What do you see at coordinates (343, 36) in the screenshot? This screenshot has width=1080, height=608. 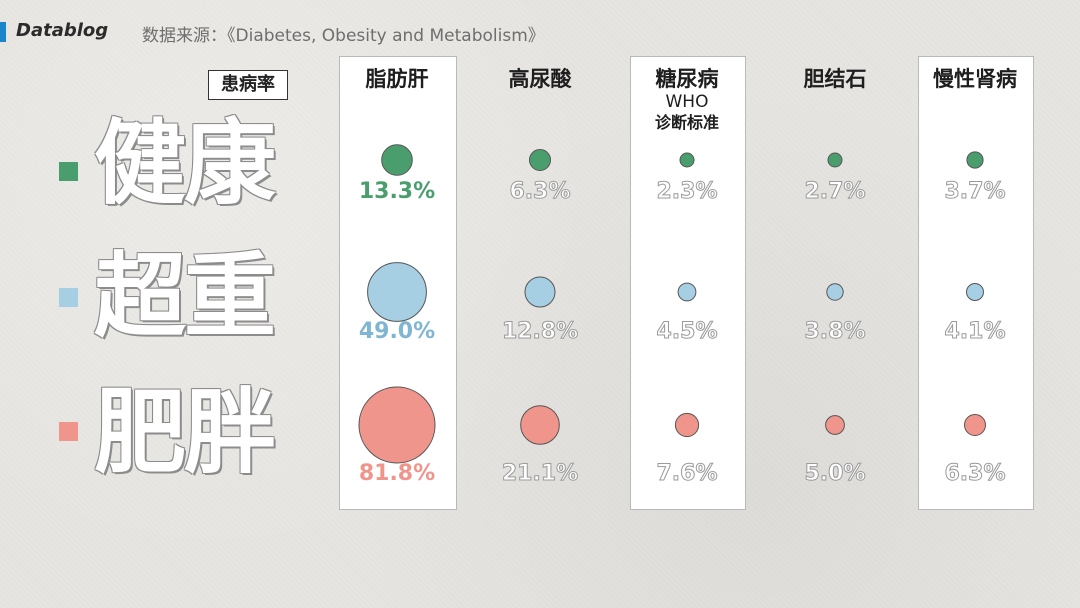 I see `data-source: 数据来源：《Diabetes, Obesity and Metabolism》` at bounding box center [343, 36].